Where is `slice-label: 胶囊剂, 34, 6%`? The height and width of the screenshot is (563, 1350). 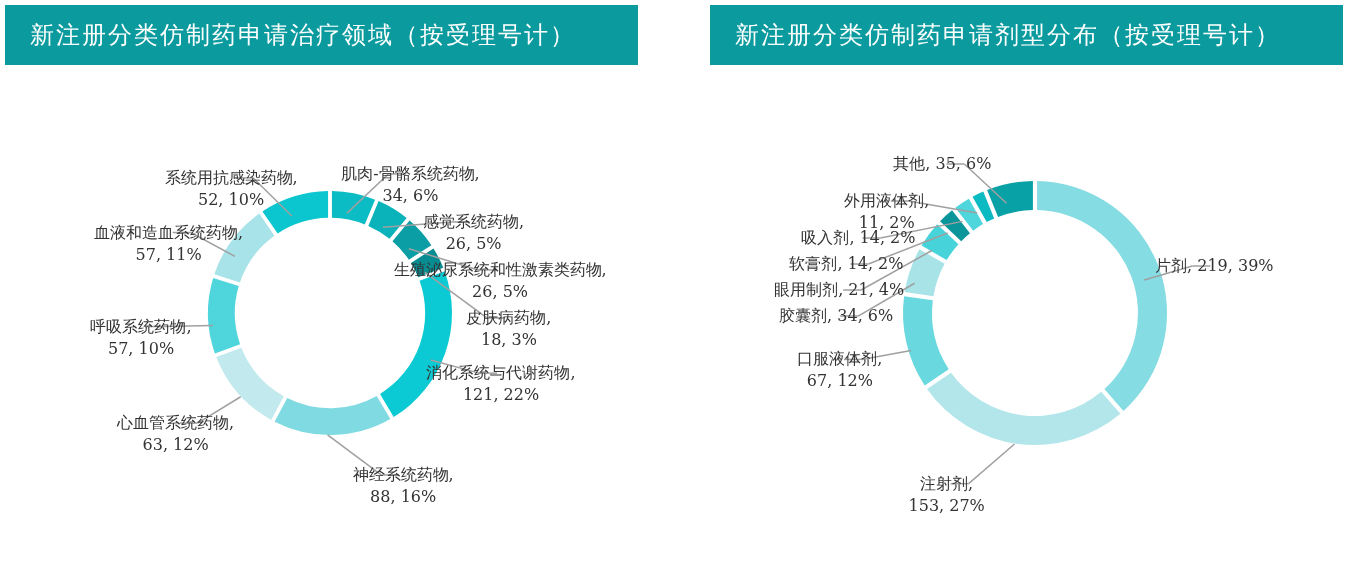
slice-label: 胶囊剂, 34, 6% is located at coordinates (836, 316).